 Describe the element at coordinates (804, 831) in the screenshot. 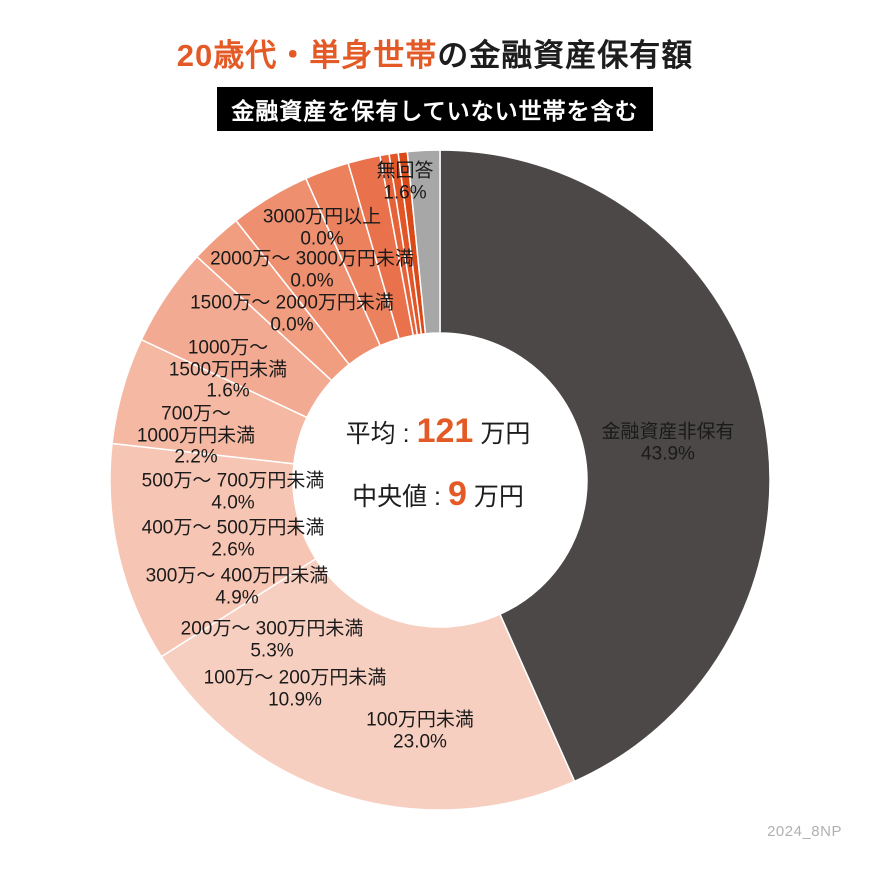

I see `watermark: 2024_8NP` at that location.